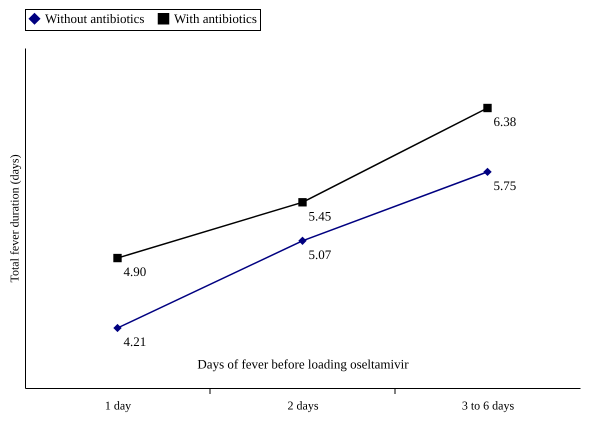 Image resolution: width=616 pixels, height=430 pixels. What do you see at coordinates (303, 405) in the screenshot?
I see `x-tick-label: 2 days` at bounding box center [303, 405].